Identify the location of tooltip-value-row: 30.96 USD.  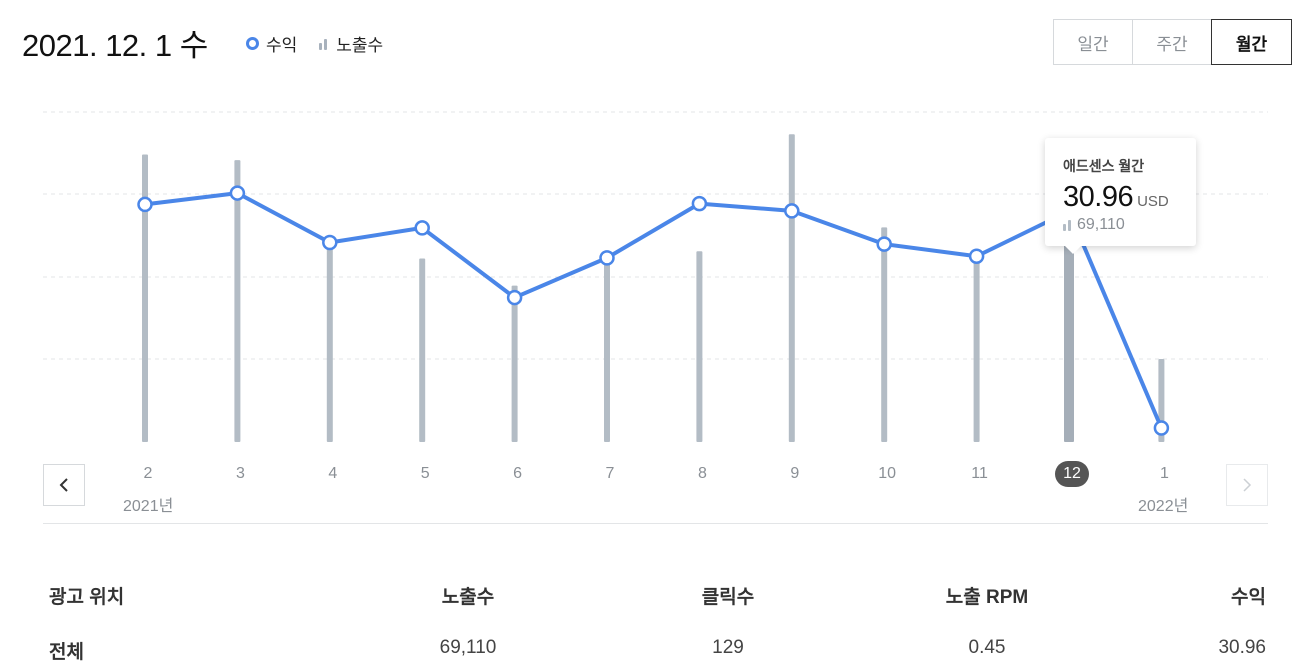
(1129, 197).